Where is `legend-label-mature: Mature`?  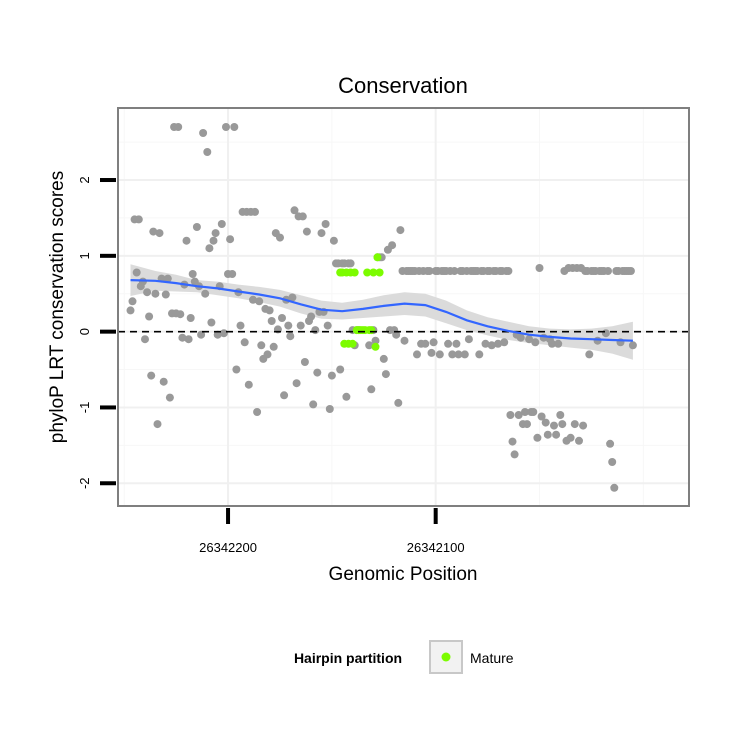 legend-label-mature: Mature is located at coordinates (492, 658).